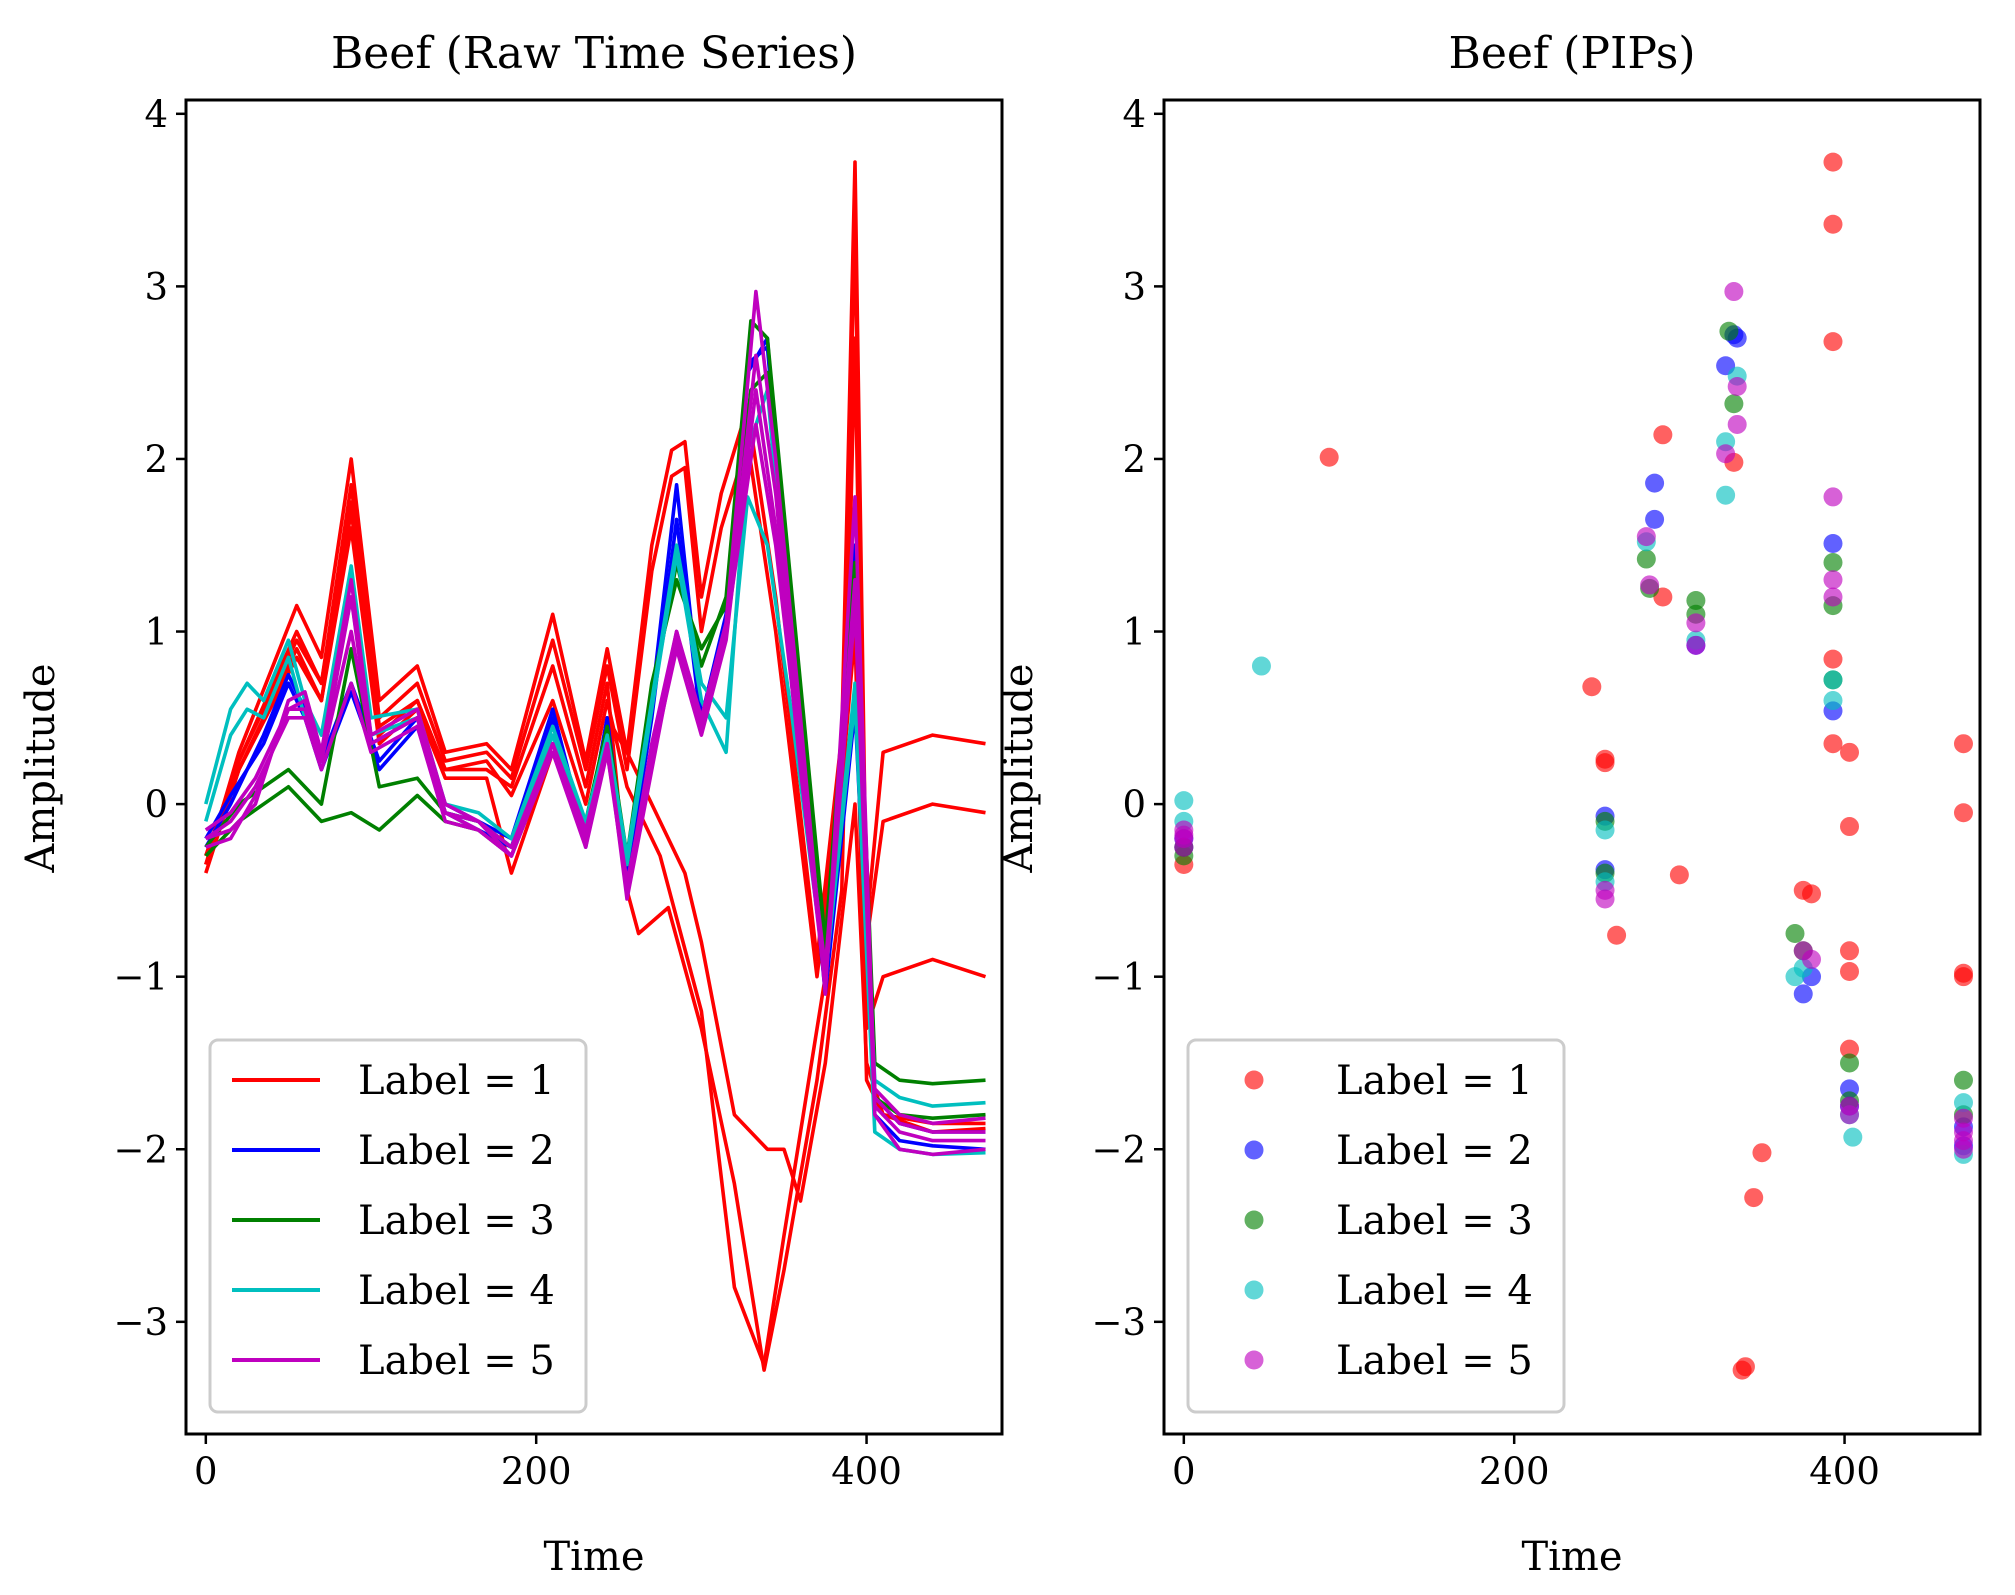  I want to click on y-tick-label: −3, so click(1118, 1322).